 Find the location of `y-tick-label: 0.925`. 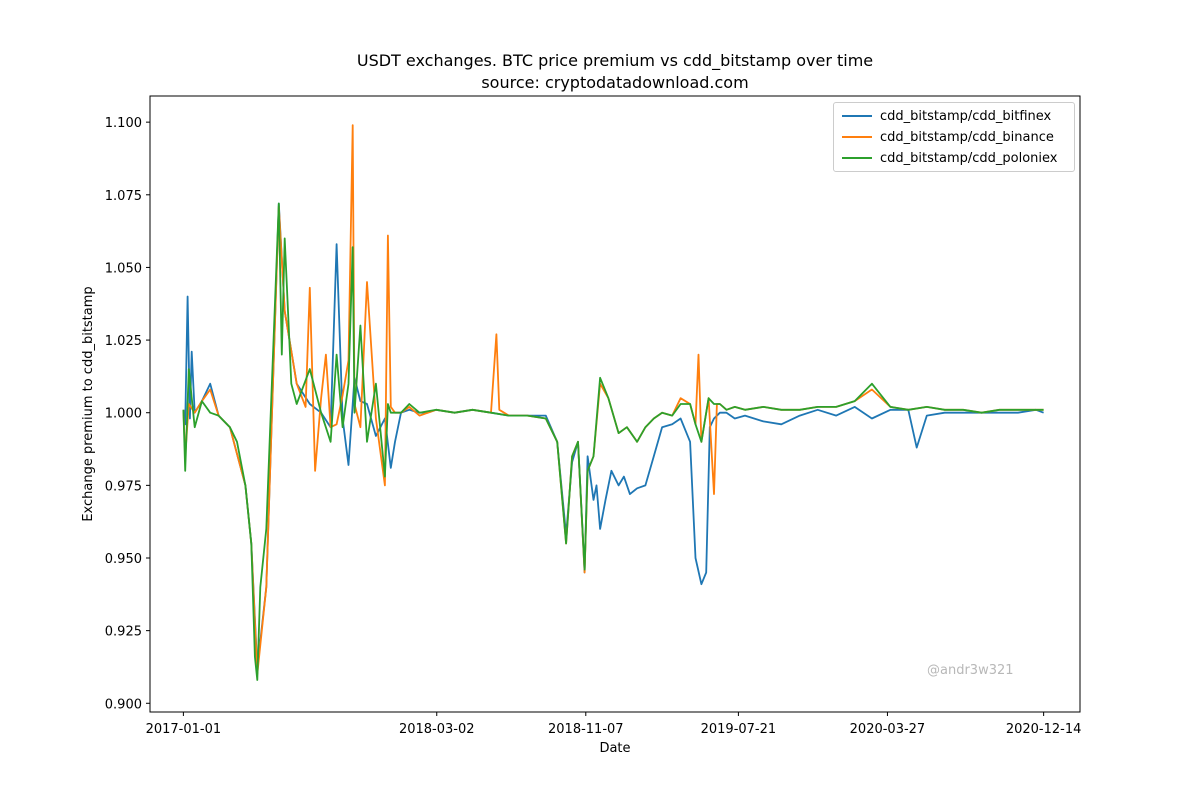

y-tick-label: 0.925 is located at coordinates (123, 632).